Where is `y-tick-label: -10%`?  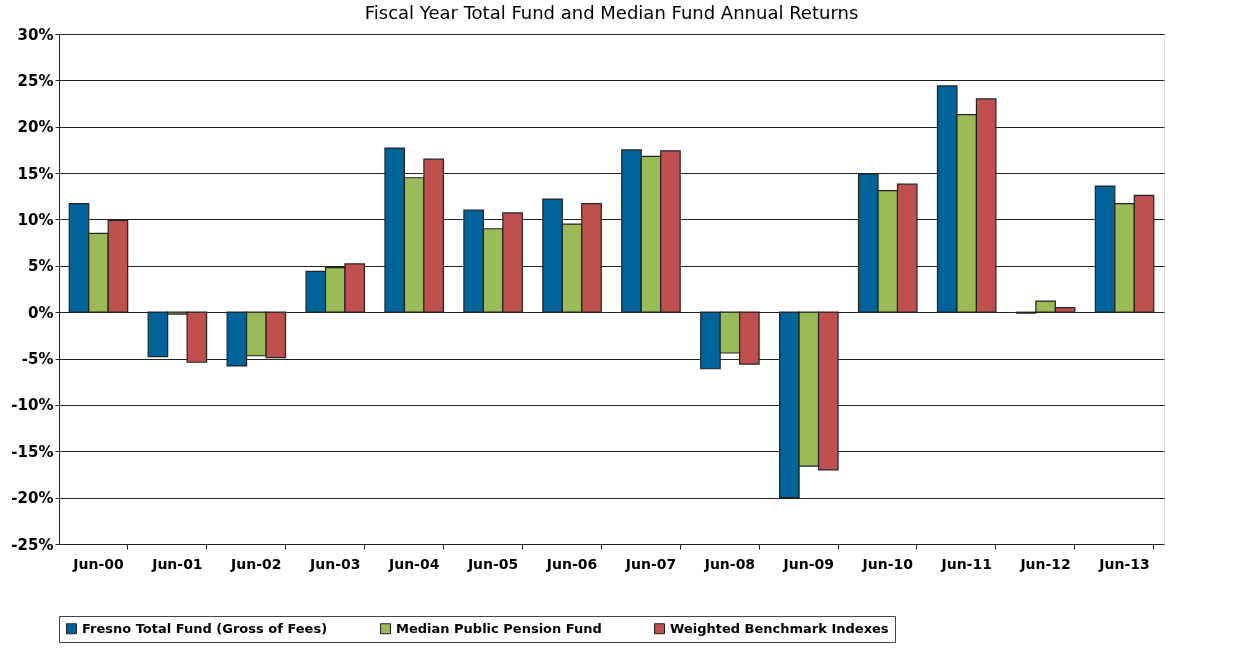 y-tick-label: -10% is located at coordinates (32, 405).